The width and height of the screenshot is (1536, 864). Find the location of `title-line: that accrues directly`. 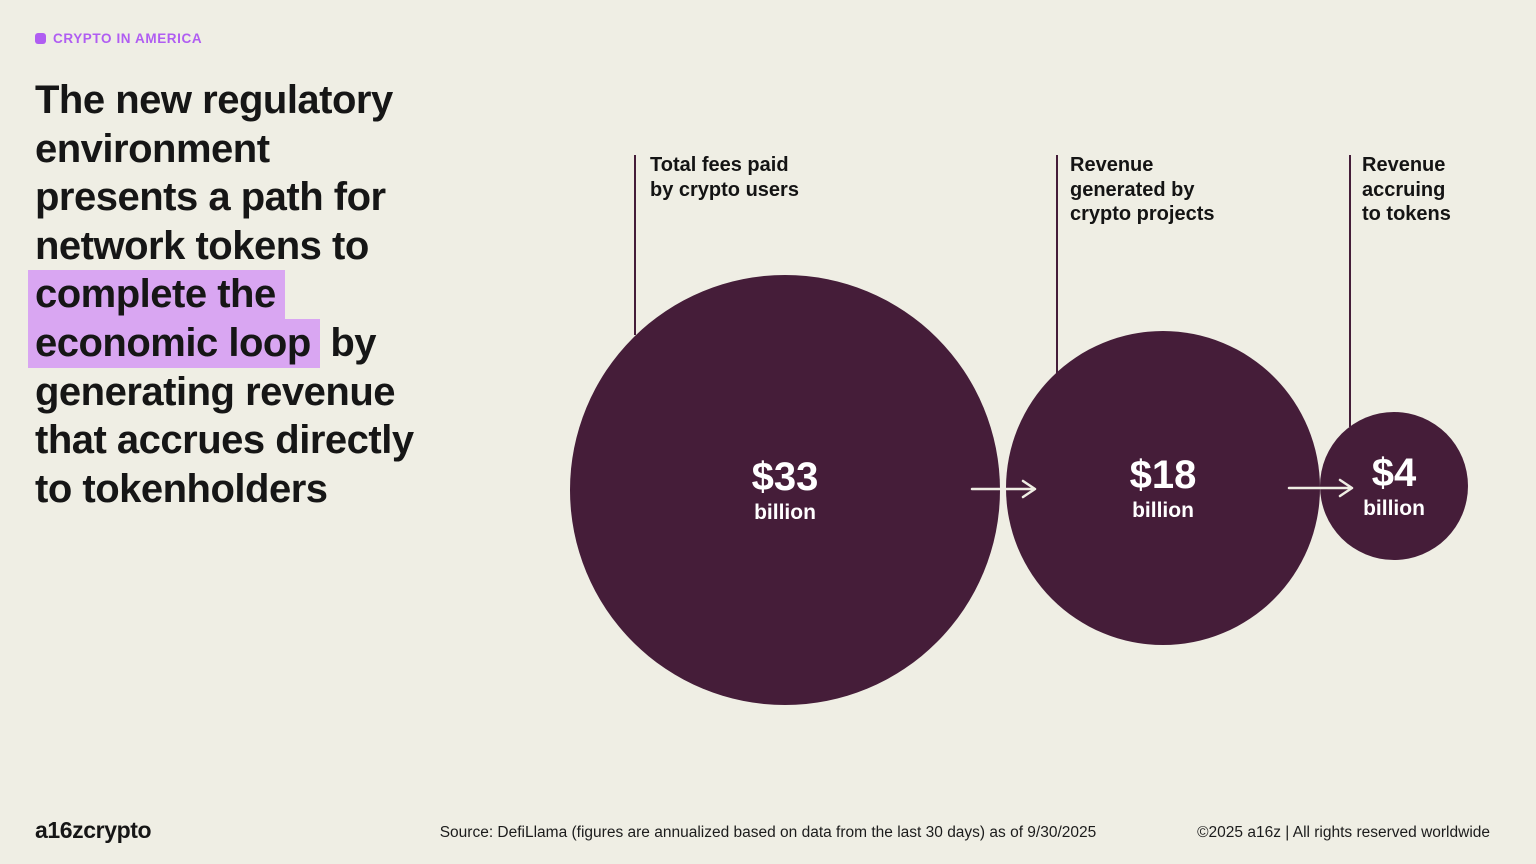

title-line: that accrues directly is located at coordinates (224, 440).